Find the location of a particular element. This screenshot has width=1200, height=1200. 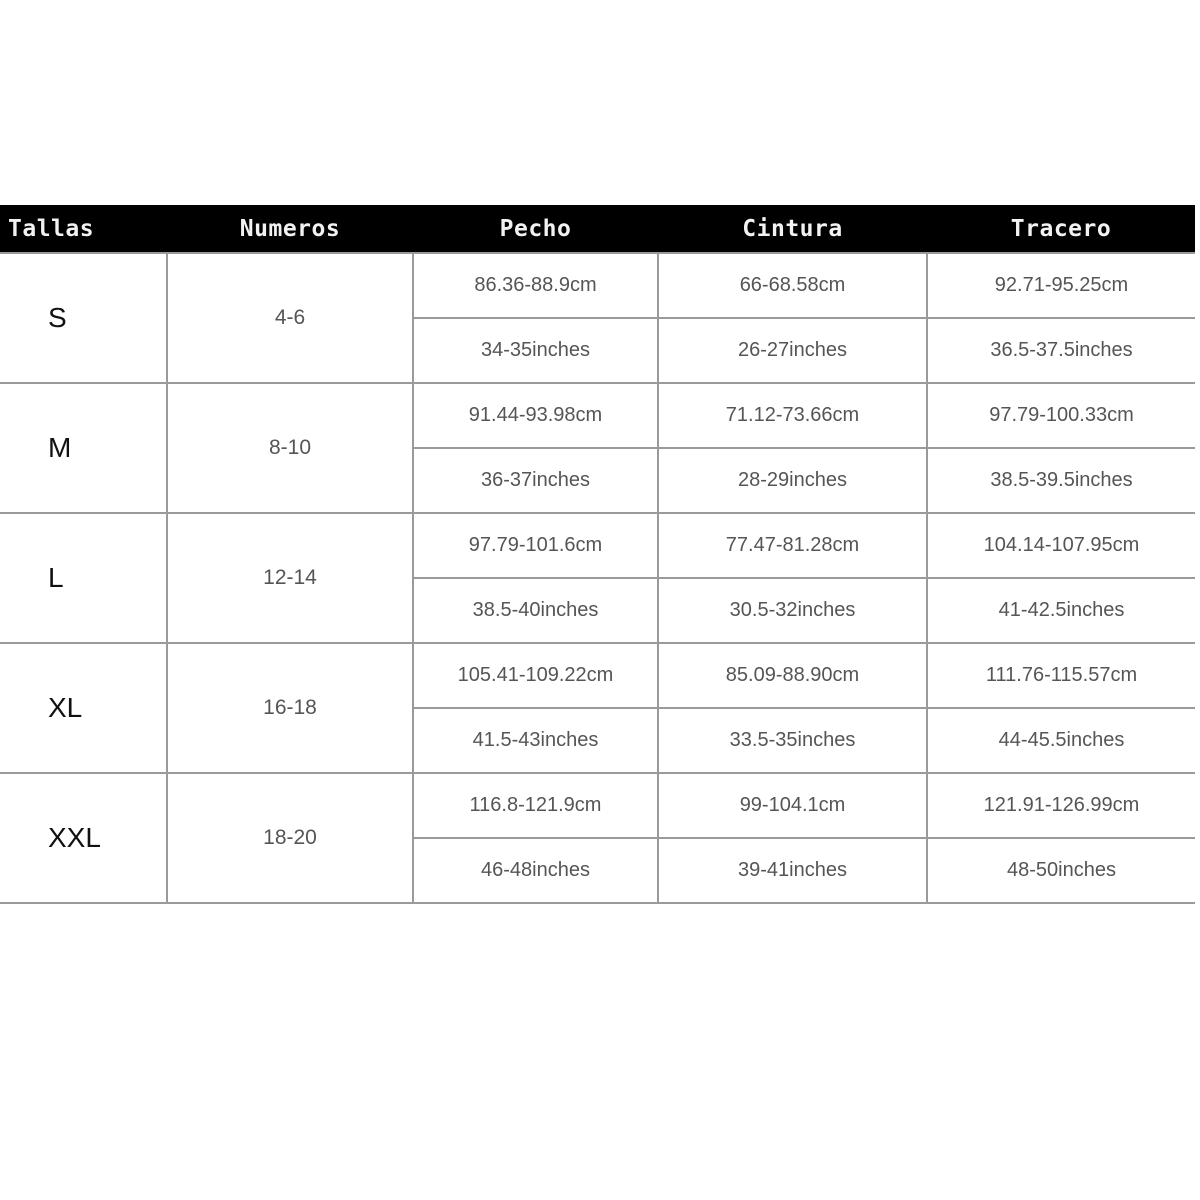

hip-value: 38.5-39.5inches is located at coordinates (1060, 480).